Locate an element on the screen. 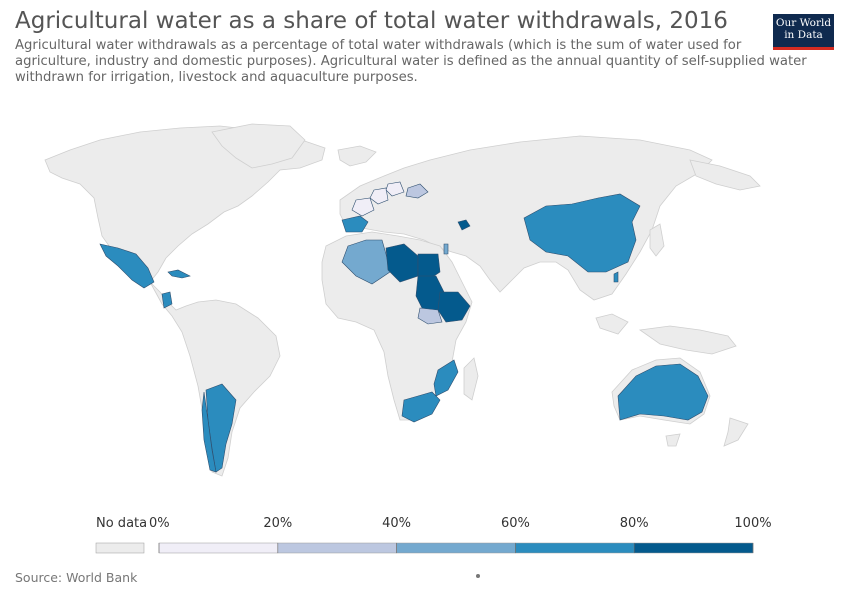  country-poland is located at coordinates (395, 189).